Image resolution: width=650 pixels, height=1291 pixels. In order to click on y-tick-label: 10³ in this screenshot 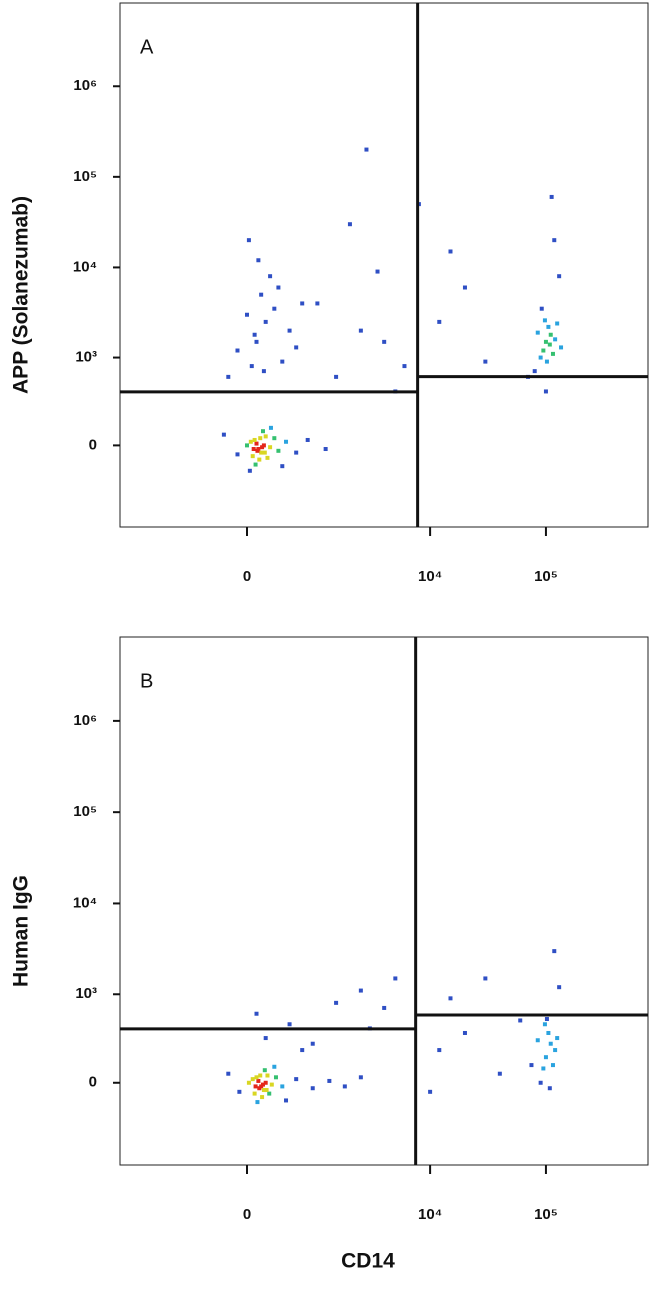, I will do `click(86, 993)`.